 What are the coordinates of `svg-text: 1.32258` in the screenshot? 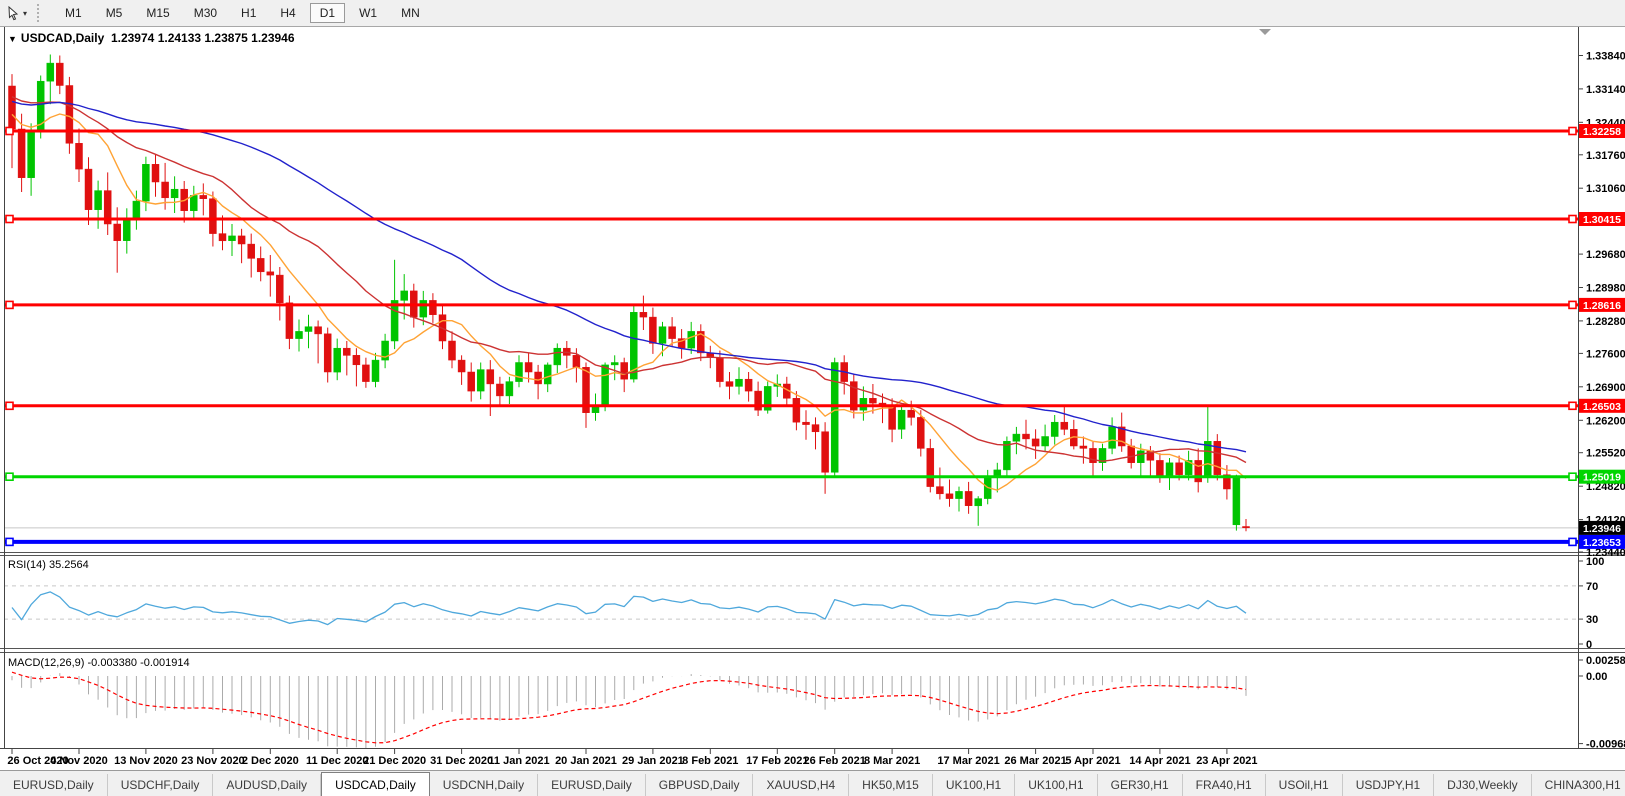 It's located at (1602, 132).